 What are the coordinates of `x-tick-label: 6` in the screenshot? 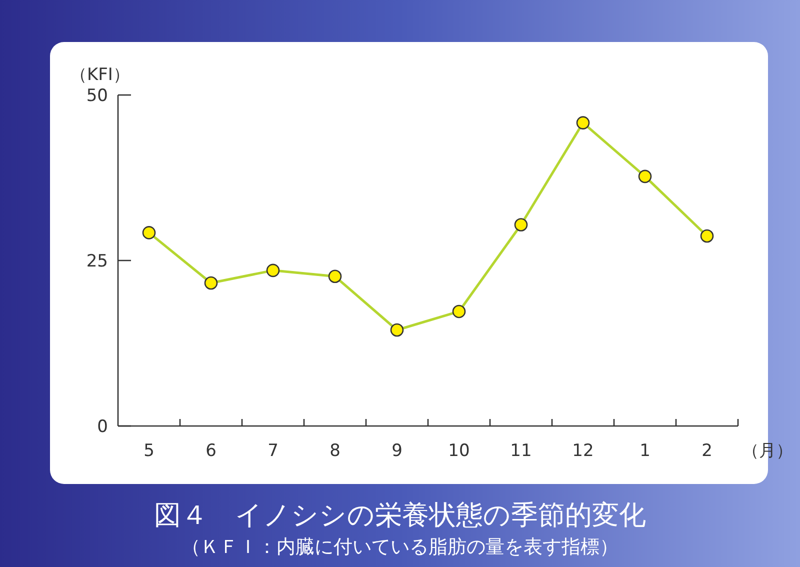 It's located at (211, 451).